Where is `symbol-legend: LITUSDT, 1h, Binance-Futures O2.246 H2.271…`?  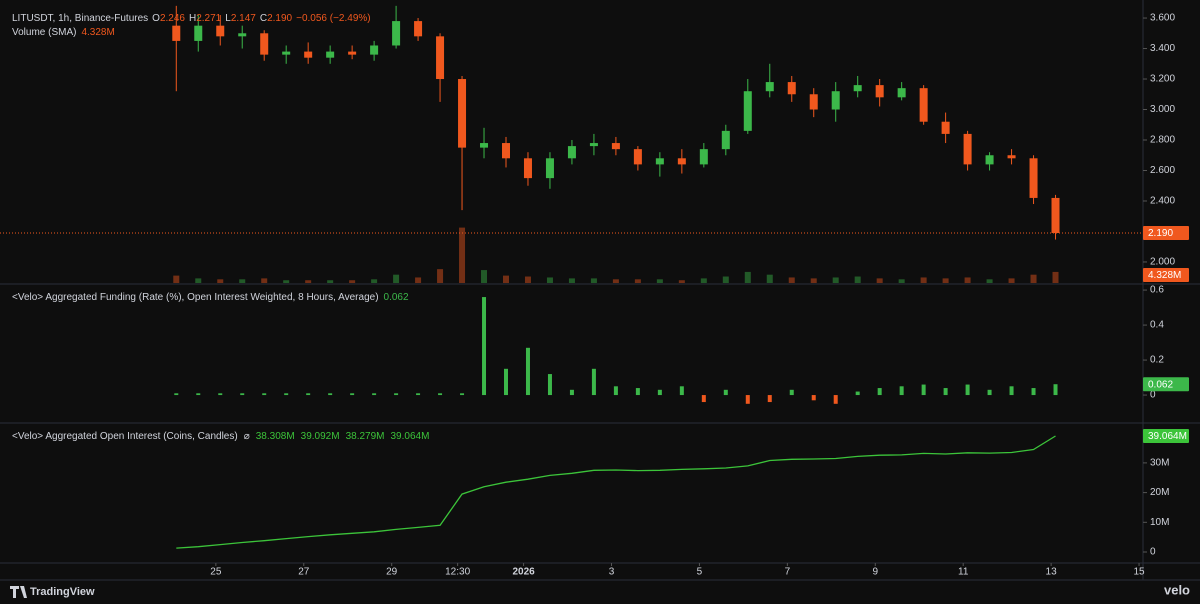
symbol-legend: LITUSDT, 1h, Binance-Futures O2.246 H2.271… is located at coordinates (191, 18).